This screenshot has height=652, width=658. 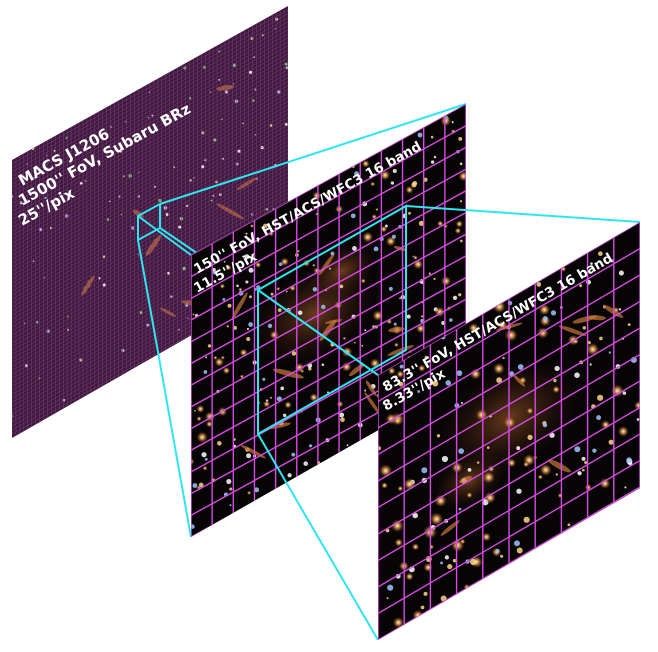 What do you see at coordinates (332, 320) in the screenshot?
I see `hst-wide-fov-box` at bounding box center [332, 320].